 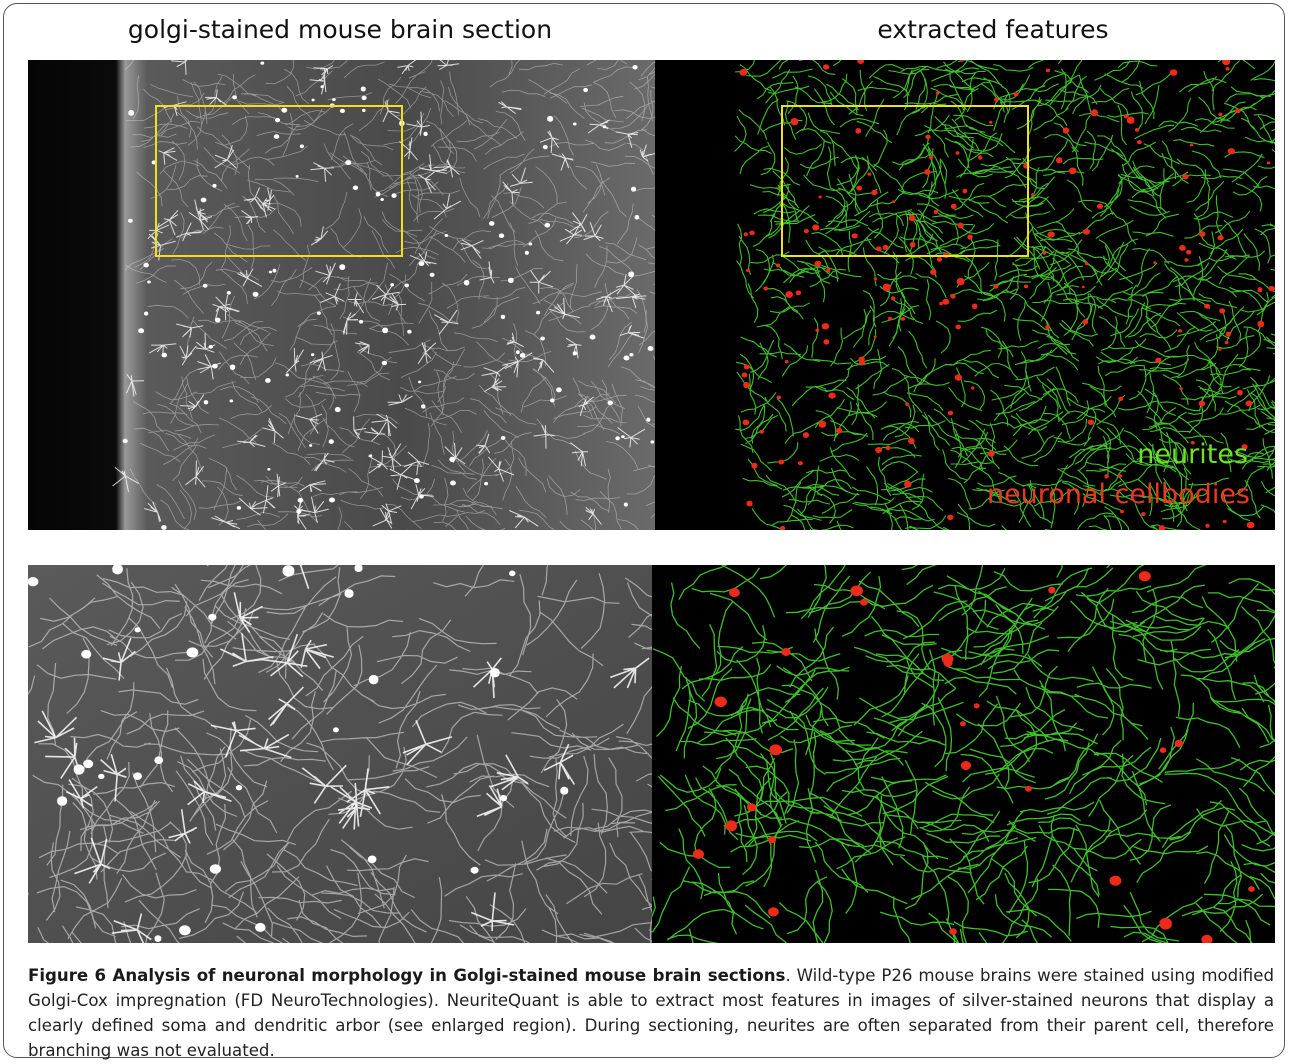 I want to click on legend-label: neuronal cellbodies, so click(x=1118, y=494).